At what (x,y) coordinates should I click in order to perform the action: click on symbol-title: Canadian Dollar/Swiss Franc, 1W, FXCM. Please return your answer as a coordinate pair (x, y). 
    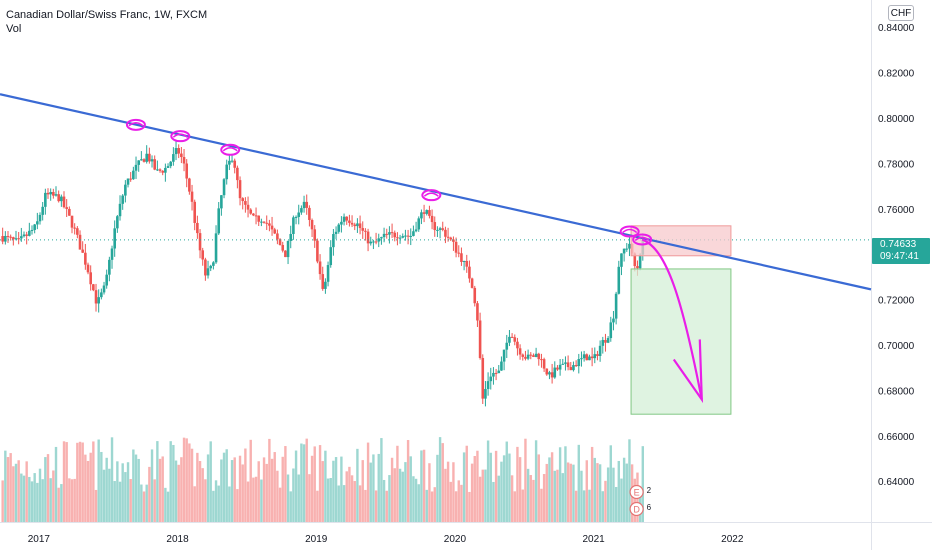
    Looking at the image, I should click on (107, 15).